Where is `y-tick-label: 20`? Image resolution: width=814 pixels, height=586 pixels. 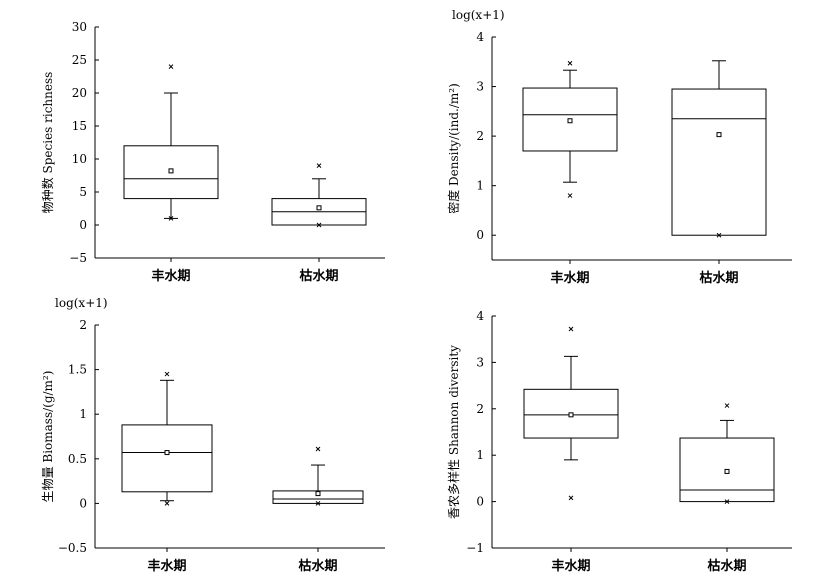 y-tick-label: 20 is located at coordinates (79, 93).